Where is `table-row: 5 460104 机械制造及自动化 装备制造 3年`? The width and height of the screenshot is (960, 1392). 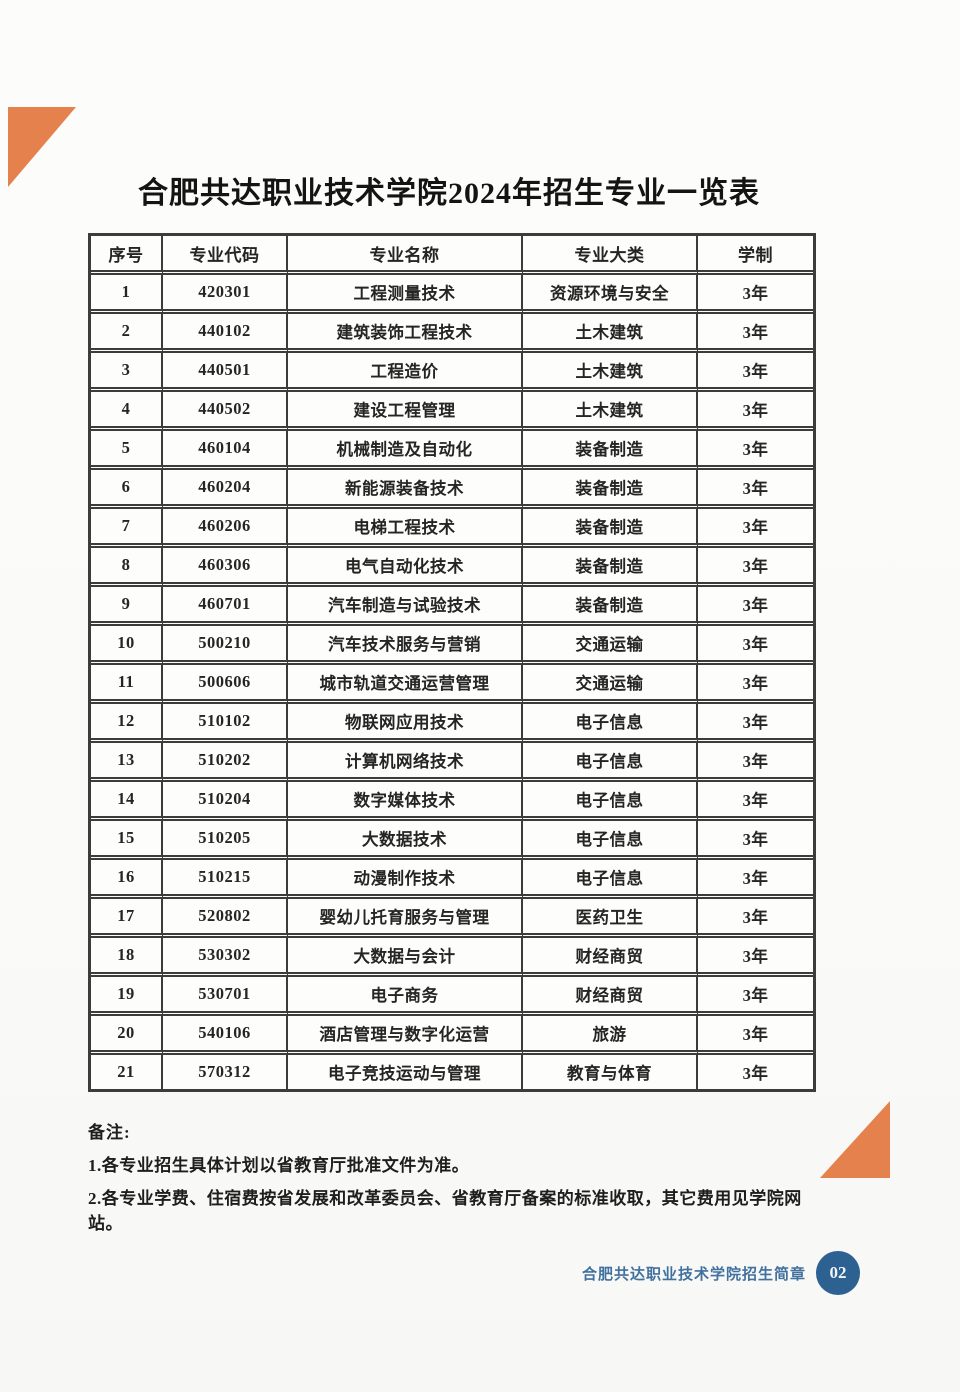 table-row: 5 460104 机械制造及自动化 装备制造 3年 is located at coordinates (452, 450).